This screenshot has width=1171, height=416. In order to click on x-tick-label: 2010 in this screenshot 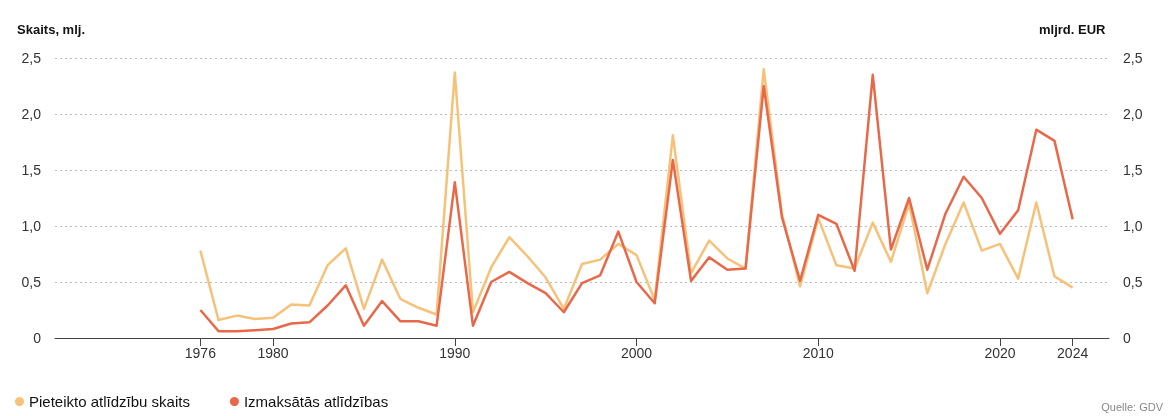, I will do `click(818, 353)`.